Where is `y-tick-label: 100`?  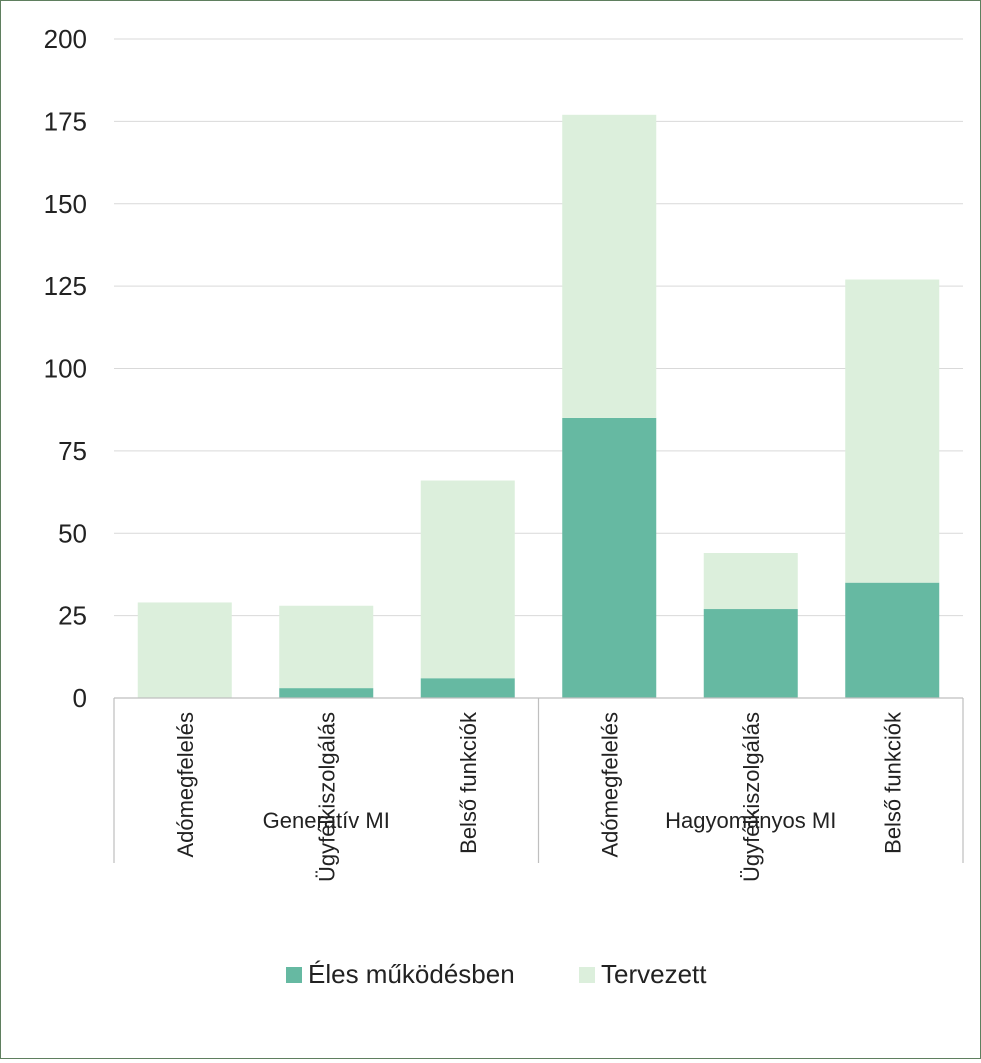 y-tick-label: 100 is located at coordinates (65, 369).